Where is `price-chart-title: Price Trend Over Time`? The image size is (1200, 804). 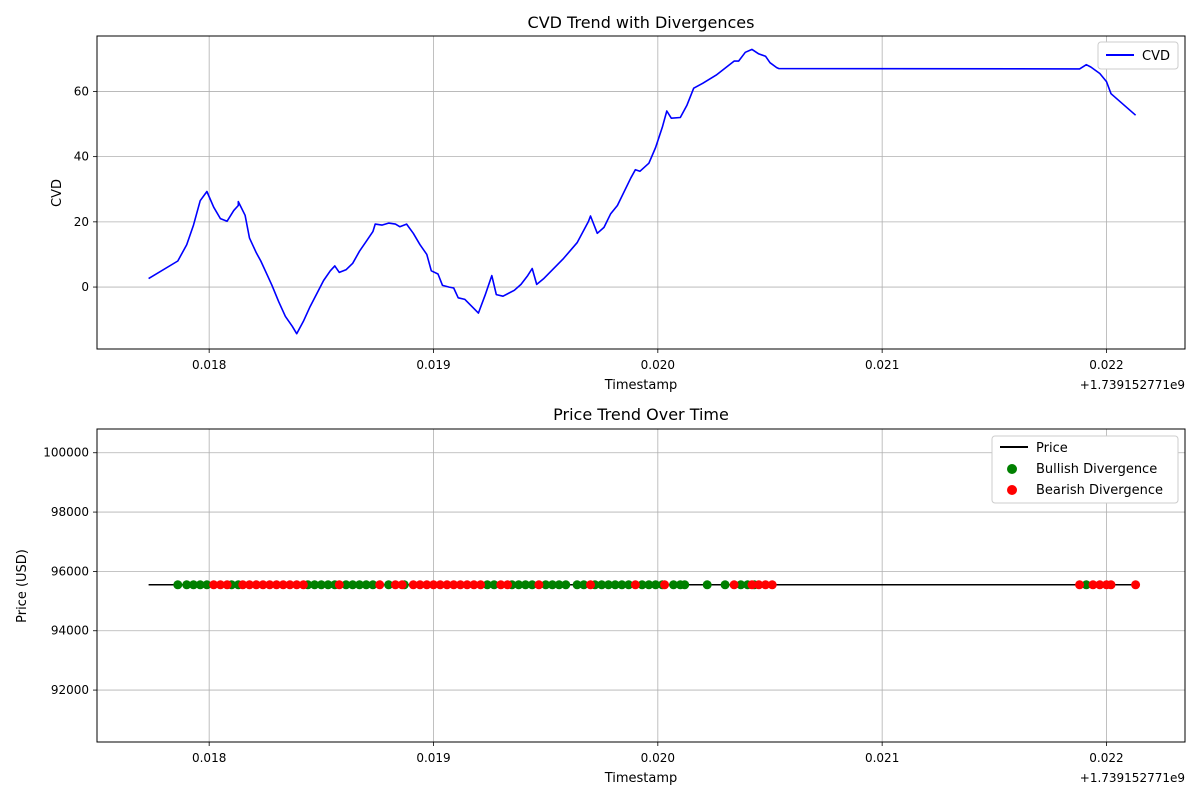 price-chart-title: Price Trend Over Time is located at coordinates (641, 414).